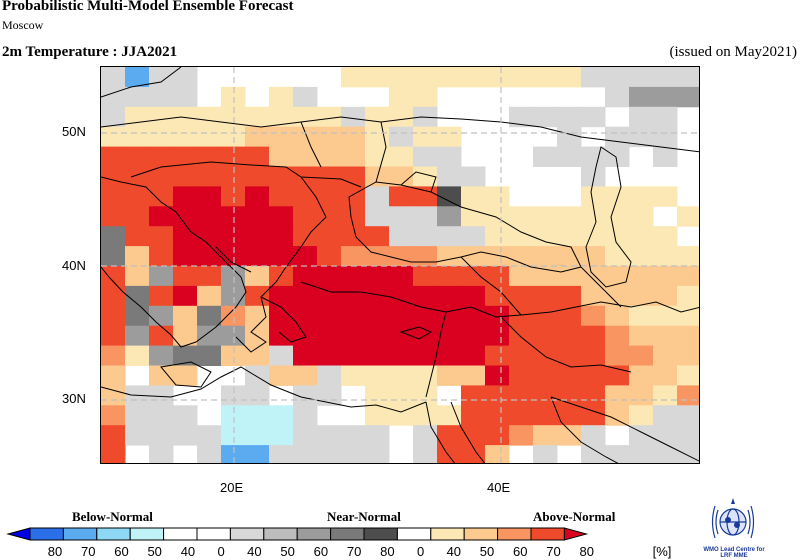  What do you see at coordinates (734, 550) in the screenshot?
I see `logo-caption-line1: WMO Lead Centre for` at bounding box center [734, 550].